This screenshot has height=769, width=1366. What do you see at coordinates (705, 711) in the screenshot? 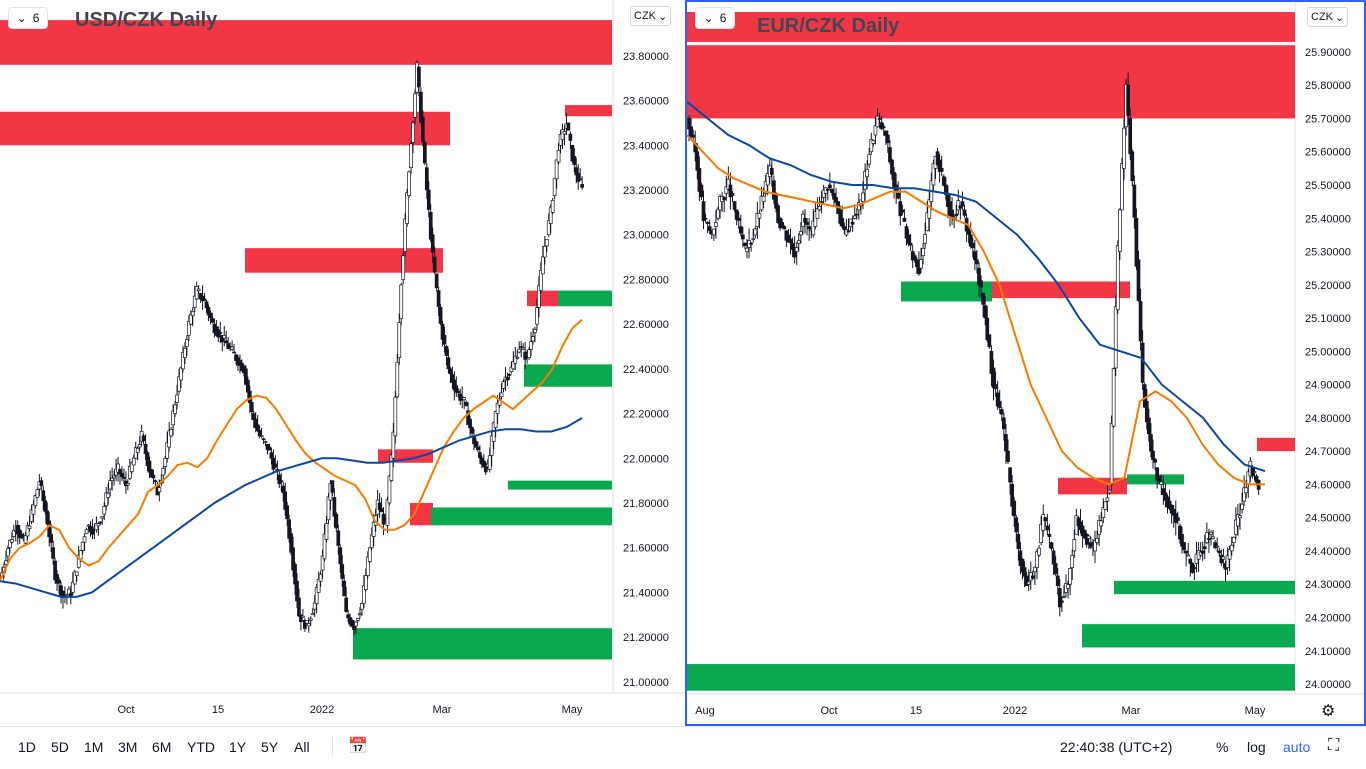
I see `time-tick-label: Aug` at bounding box center [705, 711].